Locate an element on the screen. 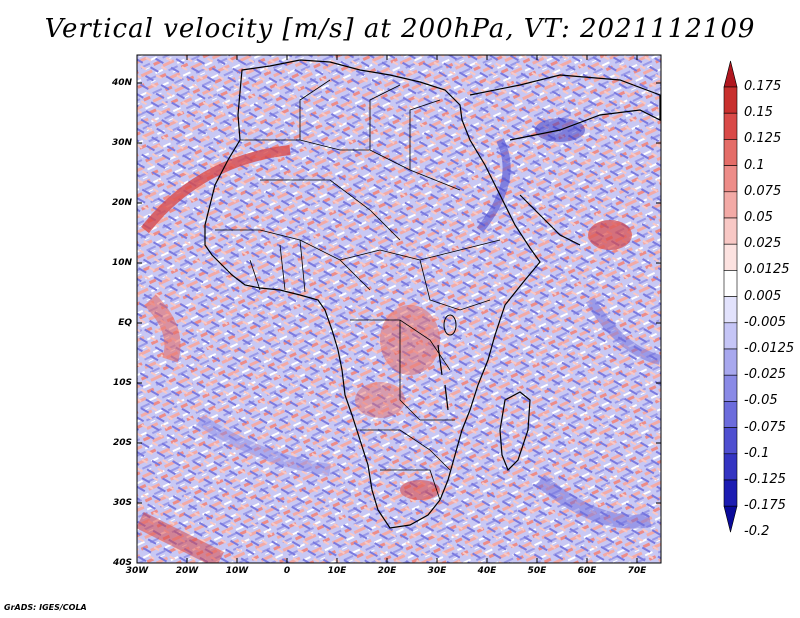 This screenshot has height=618, width=800. lat-label-30n: 30N is located at coordinates (121, 143).